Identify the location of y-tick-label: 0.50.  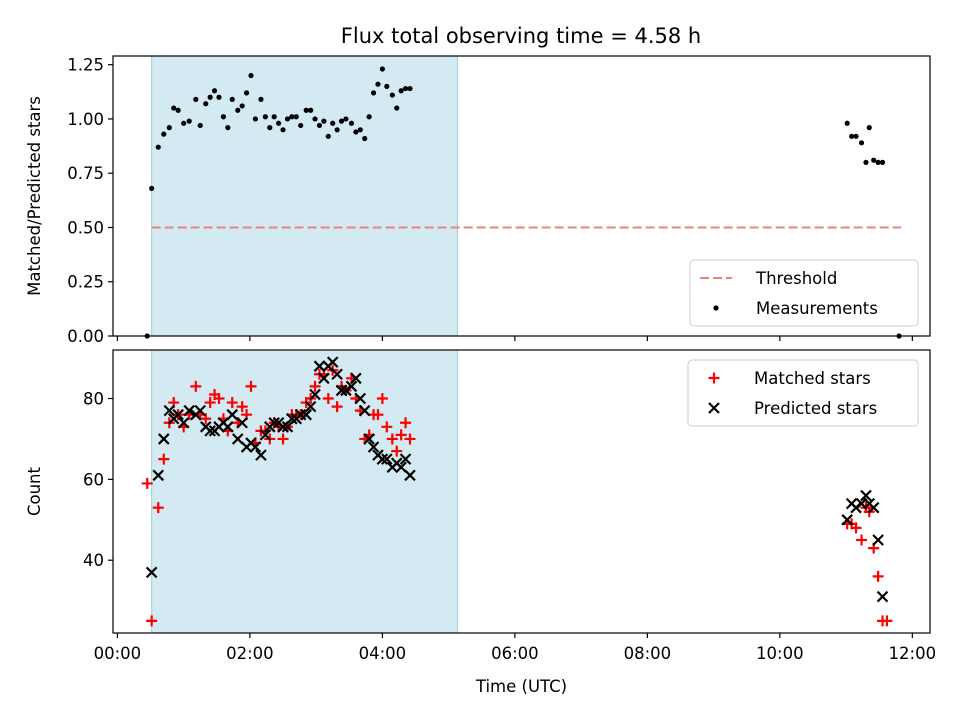
(85, 227).